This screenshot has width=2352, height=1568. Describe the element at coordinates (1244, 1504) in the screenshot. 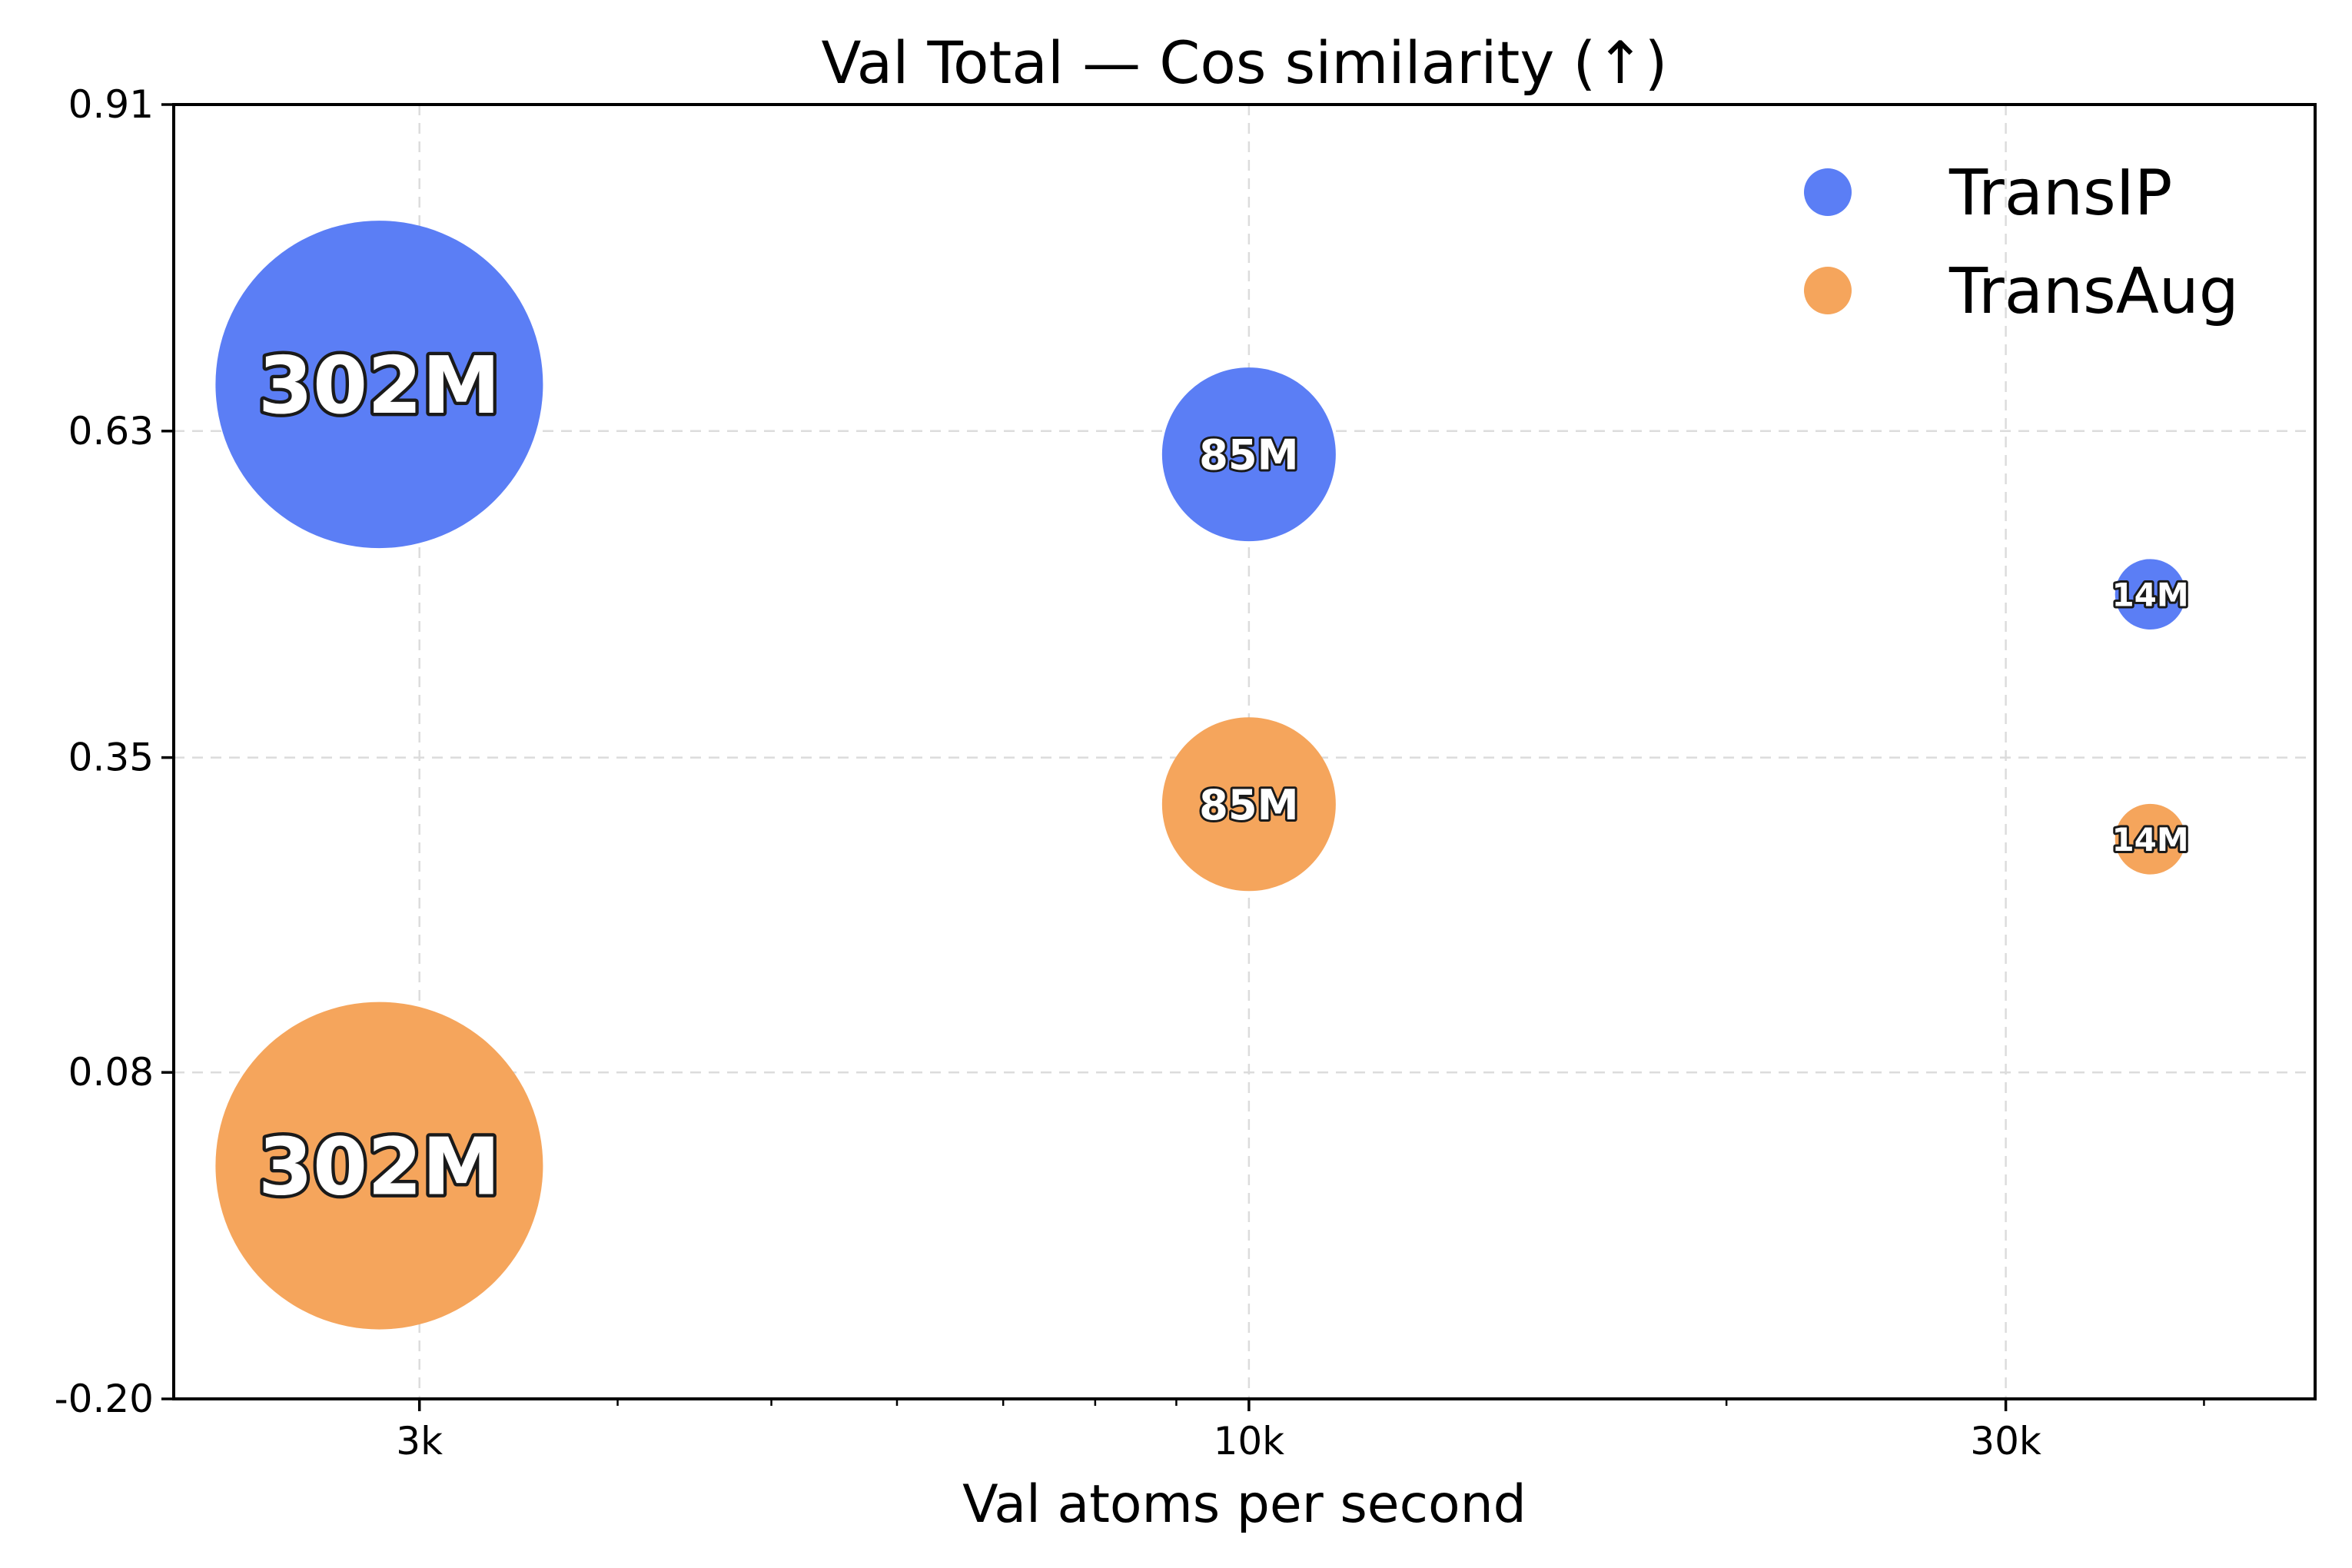

I see `x-axis-label: Val atoms per second` at that location.